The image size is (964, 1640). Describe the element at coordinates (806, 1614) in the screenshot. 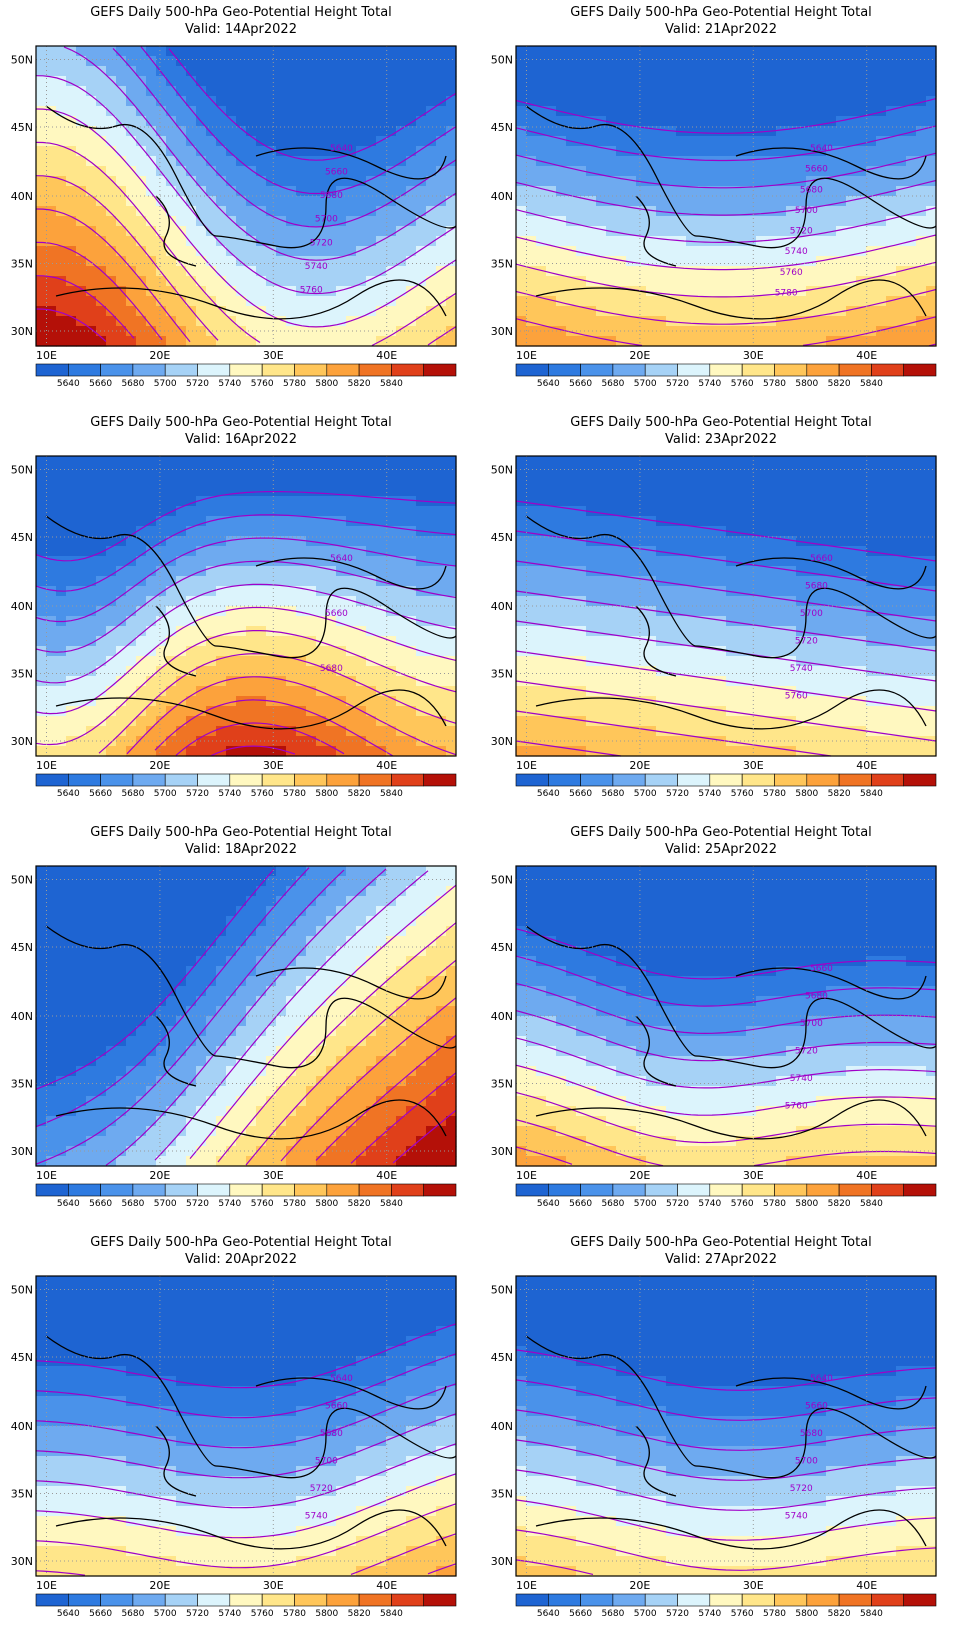

I see `colorbar-label: 5800` at that location.